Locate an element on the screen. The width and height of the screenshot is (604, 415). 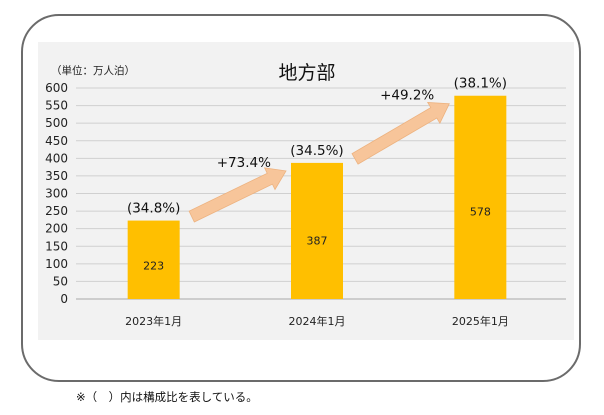
y-tick-label: 50 is located at coordinates (60, 281).